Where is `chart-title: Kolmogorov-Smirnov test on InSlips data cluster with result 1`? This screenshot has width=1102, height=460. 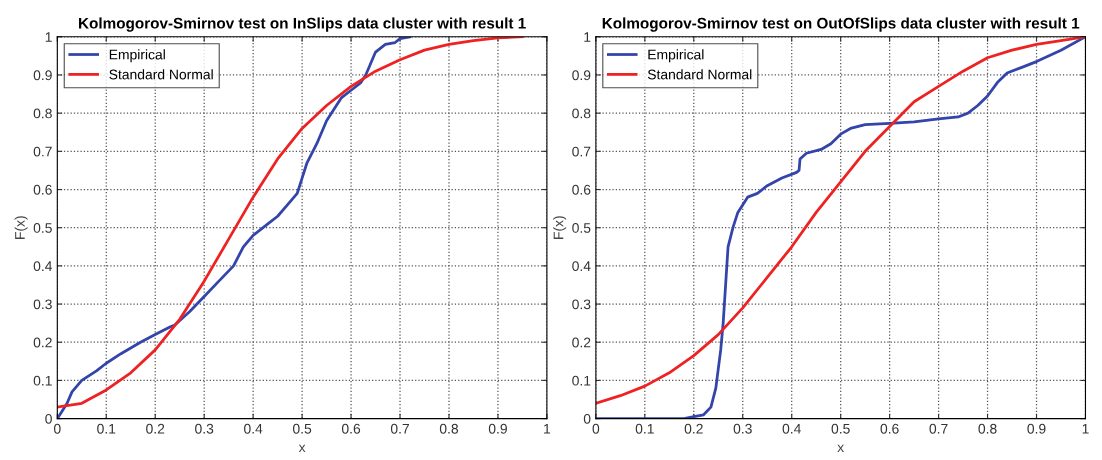 chart-title: Kolmogorov-Smirnov test on InSlips data cluster with result 1 is located at coordinates (302, 24).